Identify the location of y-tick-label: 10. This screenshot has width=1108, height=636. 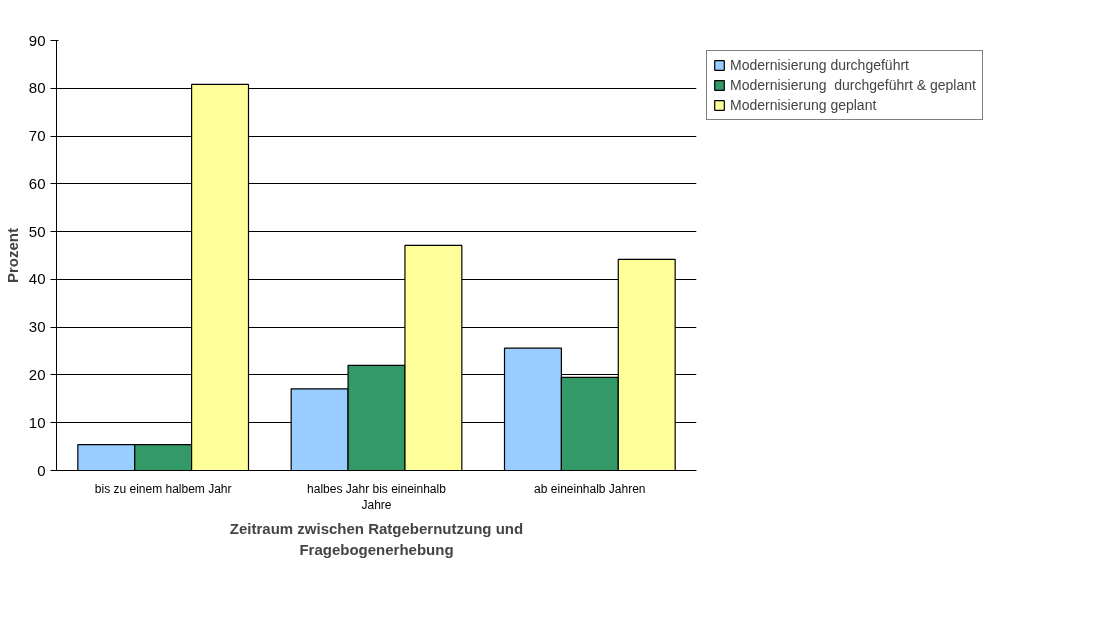
(37, 422).